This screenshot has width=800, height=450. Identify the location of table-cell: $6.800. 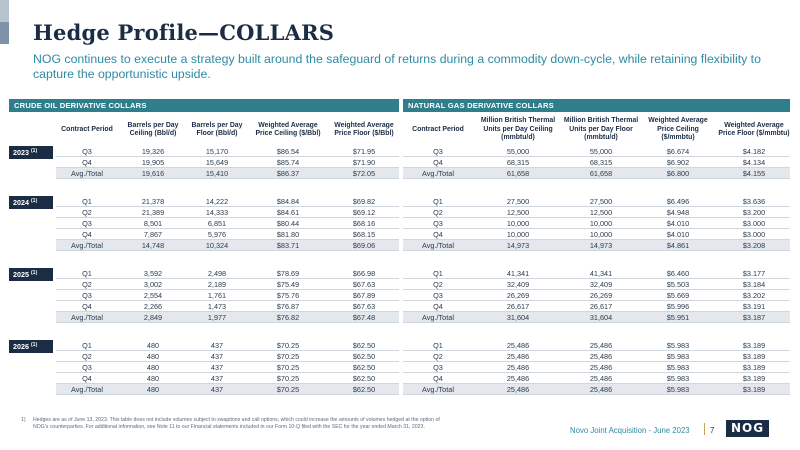
(678, 173).